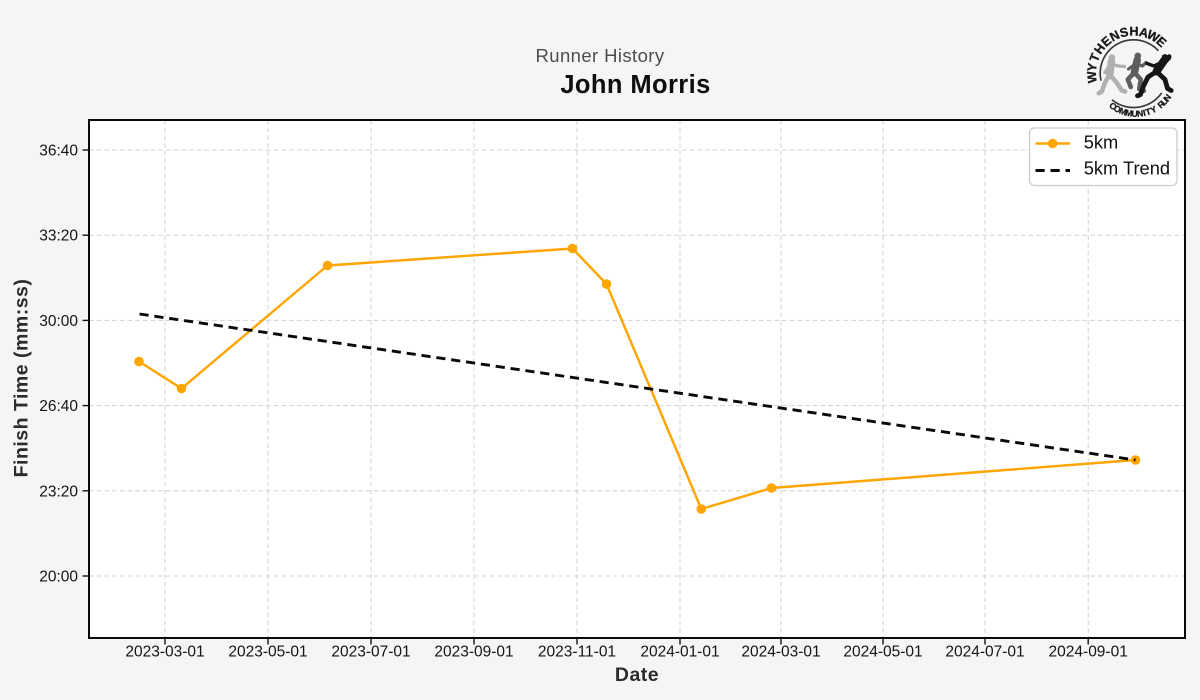 Image resolution: width=1200 pixels, height=700 pixels. What do you see at coordinates (58, 577) in the screenshot?
I see `svg-text: 20:00` at bounding box center [58, 577].